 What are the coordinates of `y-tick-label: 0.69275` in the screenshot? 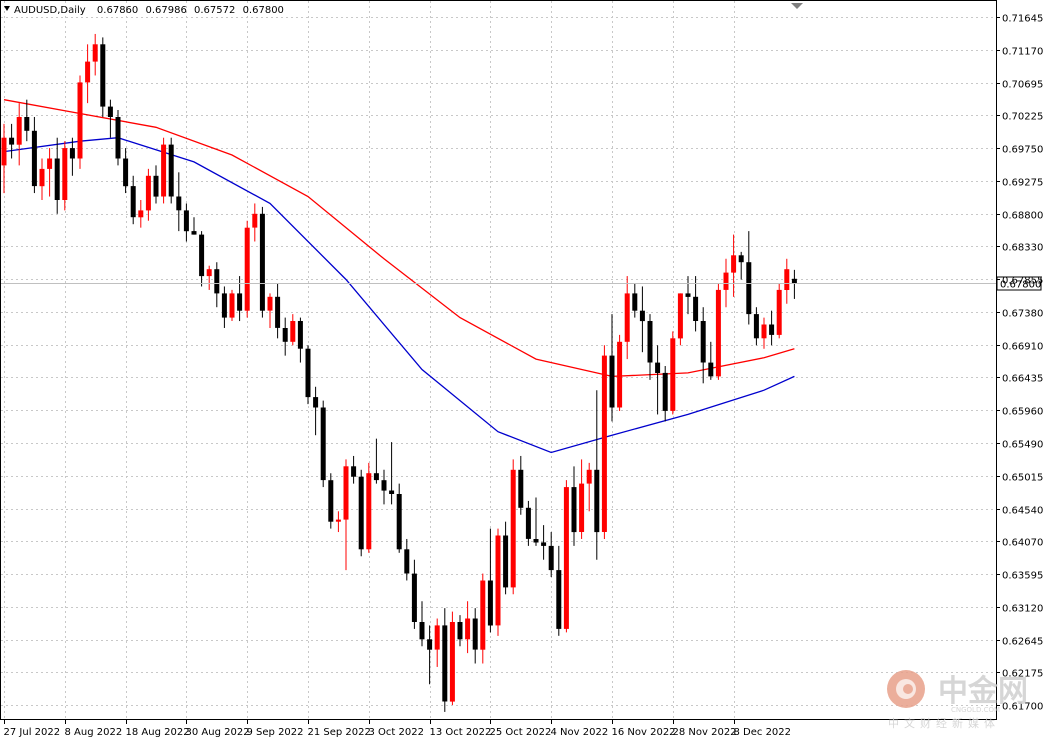 It's located at (1022, 183).